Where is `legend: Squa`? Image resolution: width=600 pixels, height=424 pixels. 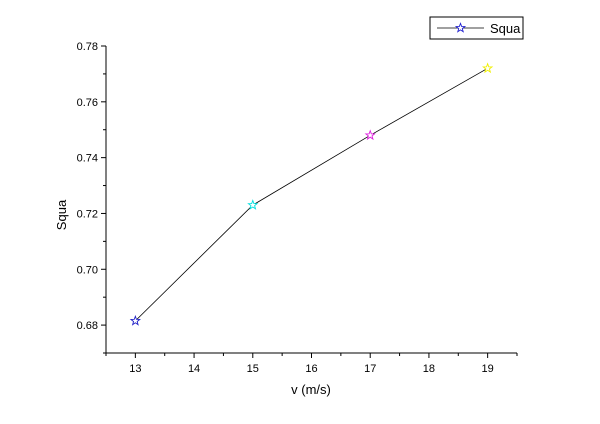 legend: Squa is located at coordinates (476, 28).